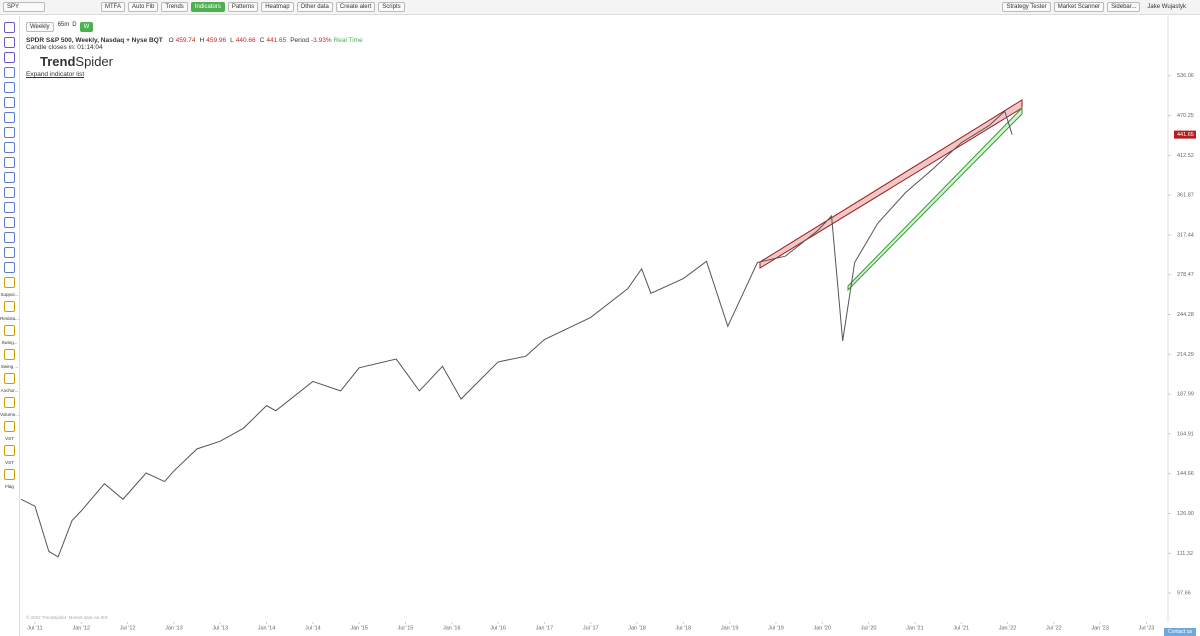 This screenshot has width=1200, height=636. I want to click on logo-light: Spider, so click(94, 61).